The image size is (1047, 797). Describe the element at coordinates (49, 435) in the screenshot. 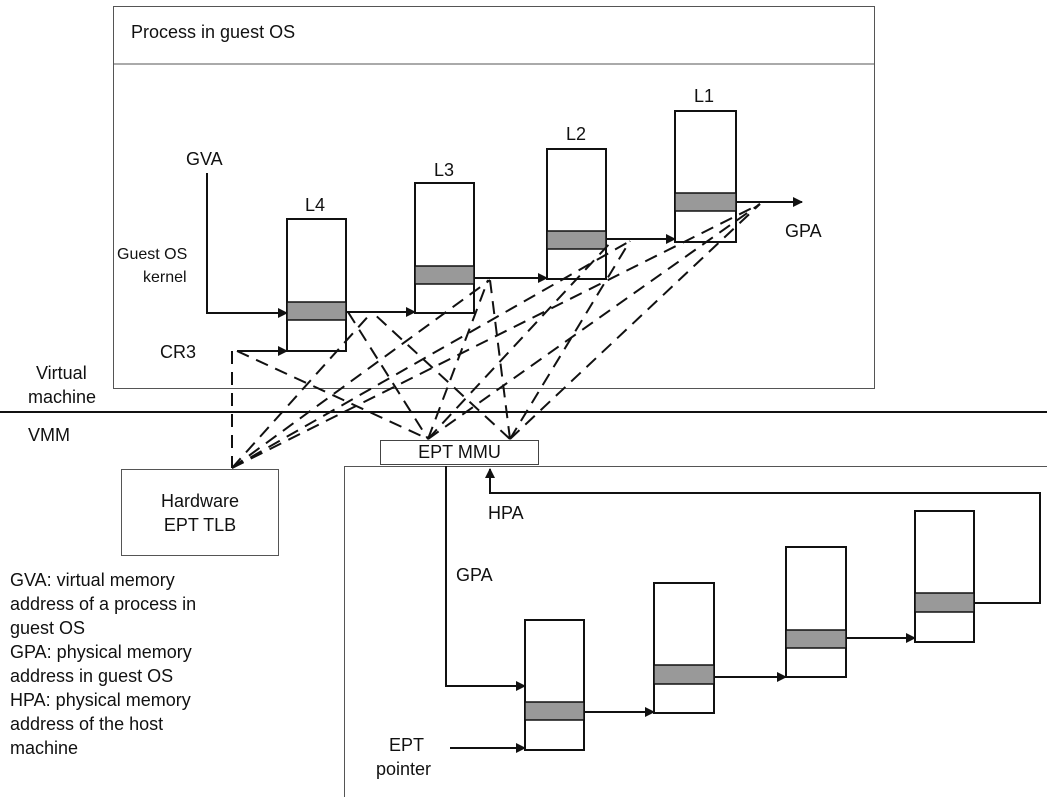

I see `vmm-label: VMM` at that location.